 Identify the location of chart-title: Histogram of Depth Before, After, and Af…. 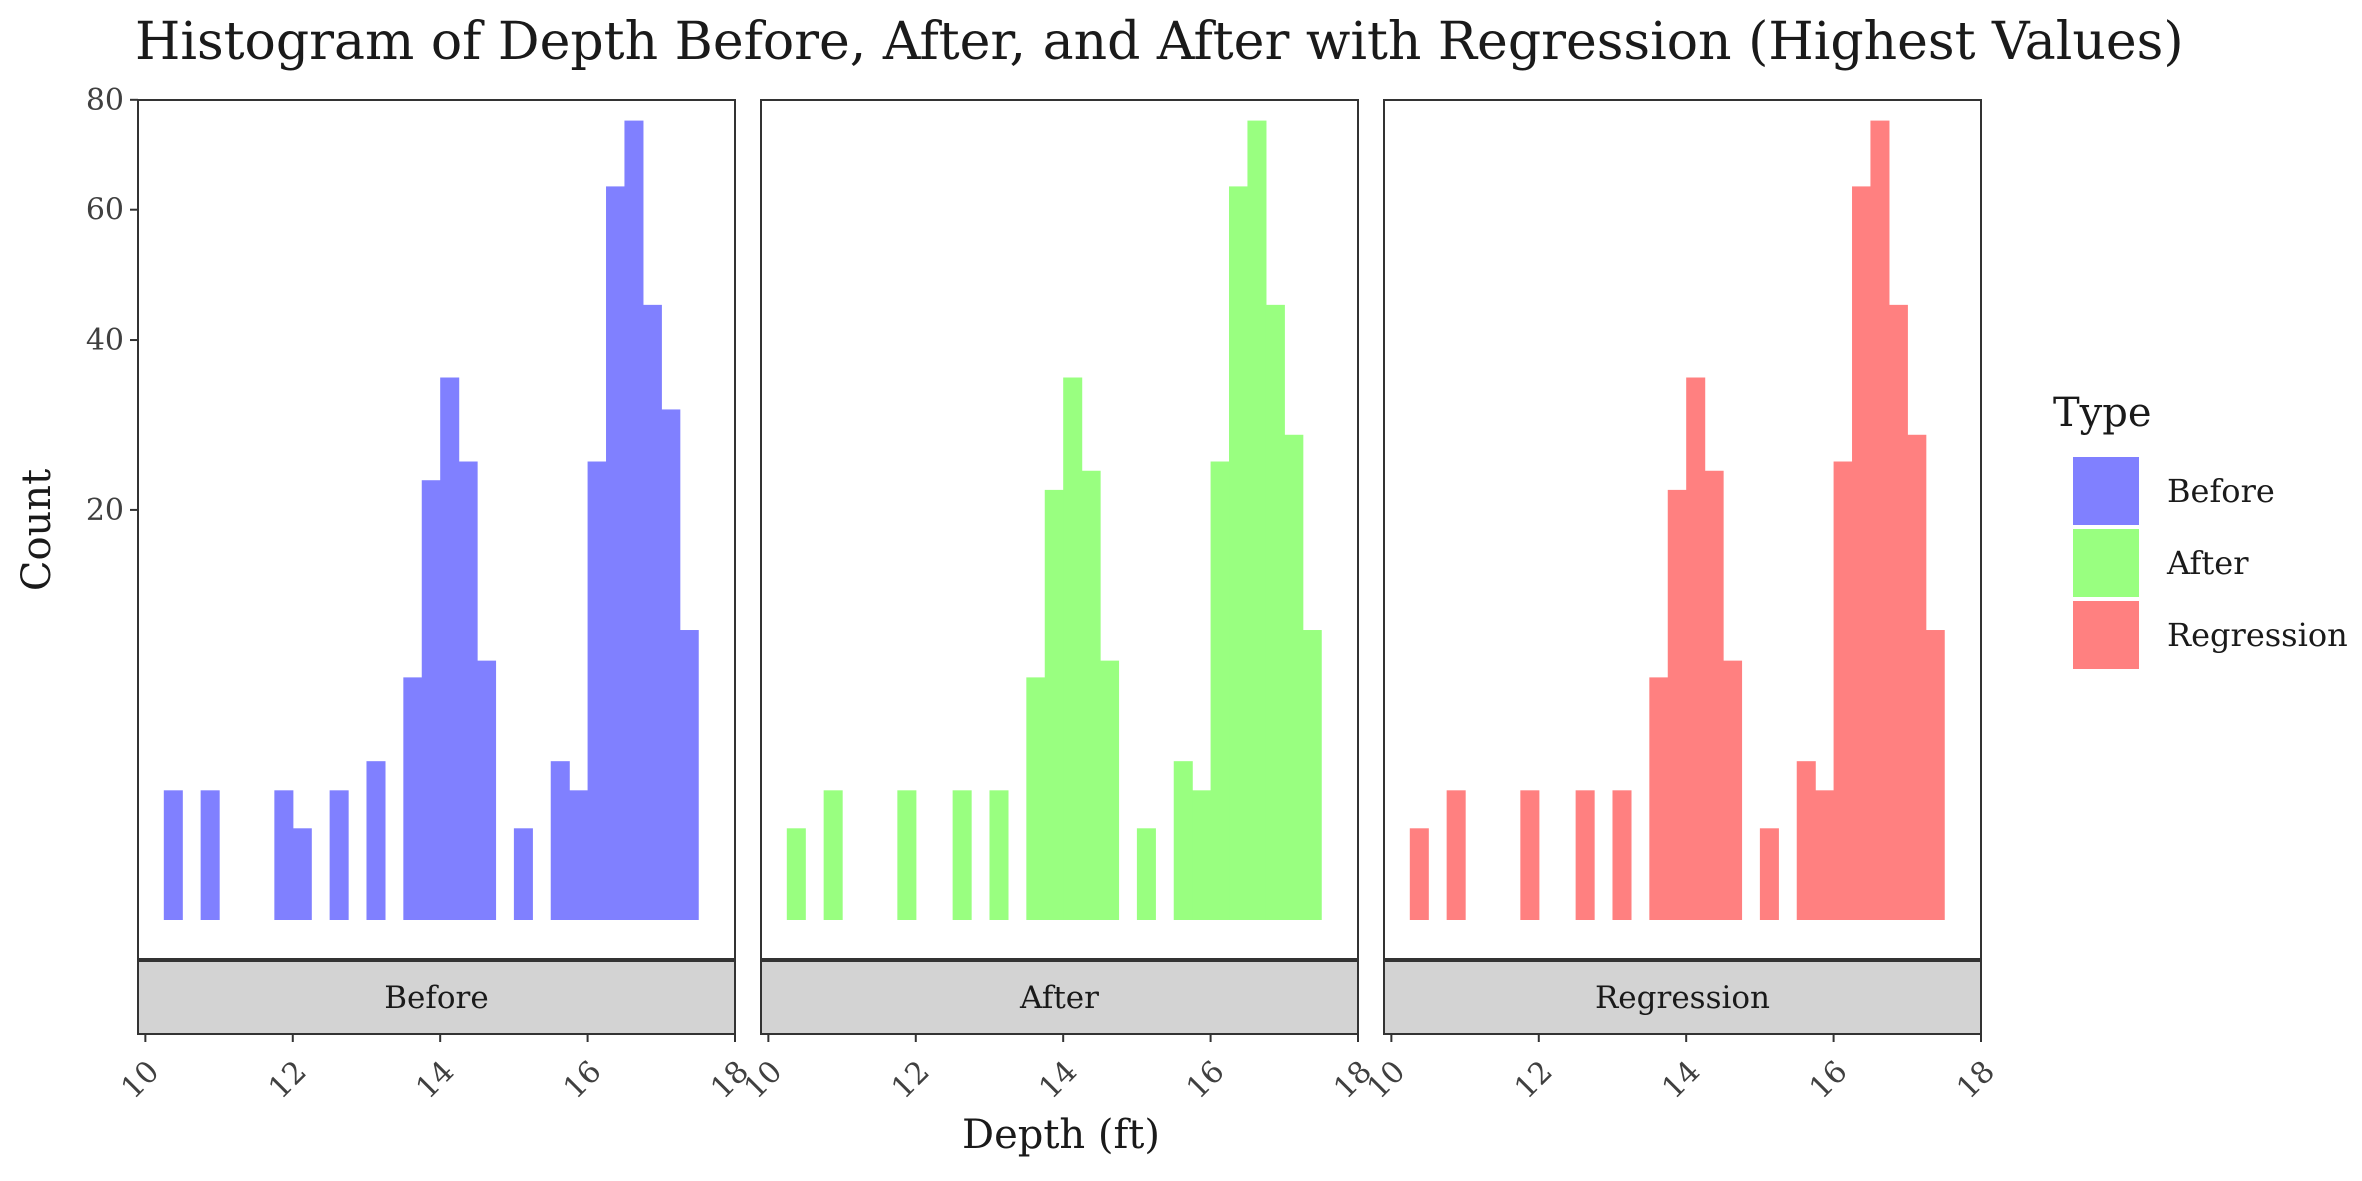
(1159, 42).